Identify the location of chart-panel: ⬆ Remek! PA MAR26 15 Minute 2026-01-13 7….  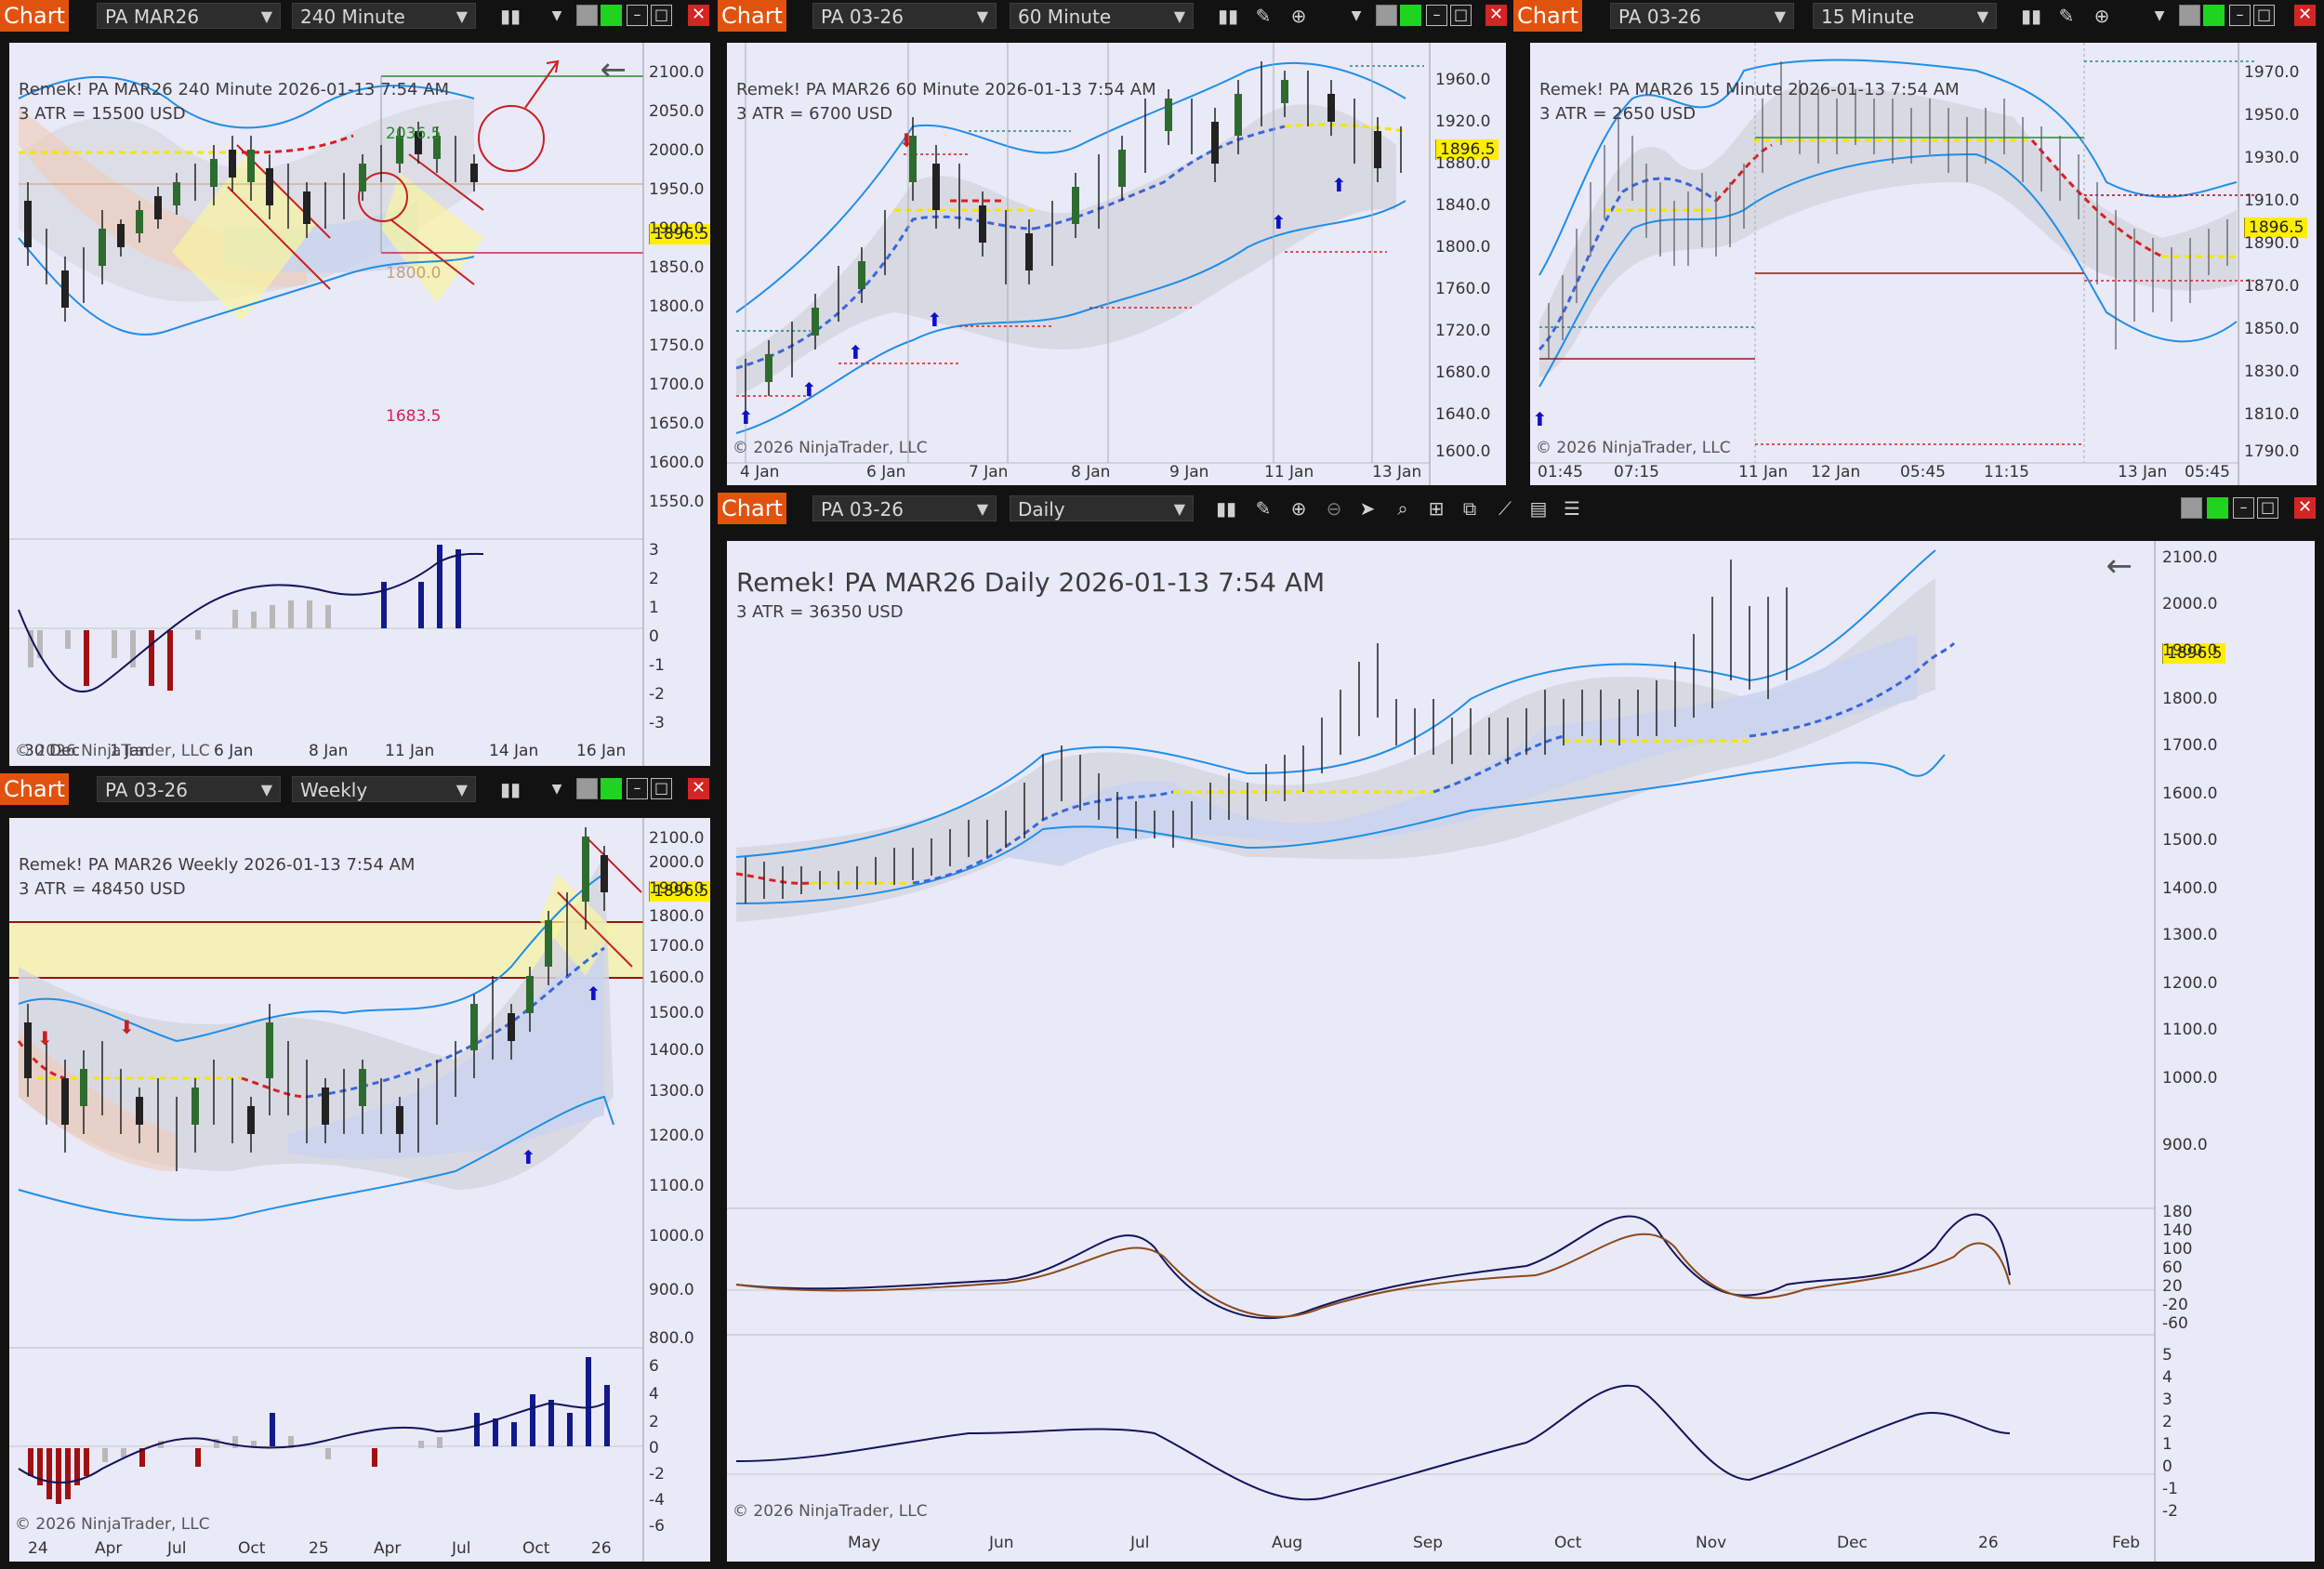
(1923, 264).